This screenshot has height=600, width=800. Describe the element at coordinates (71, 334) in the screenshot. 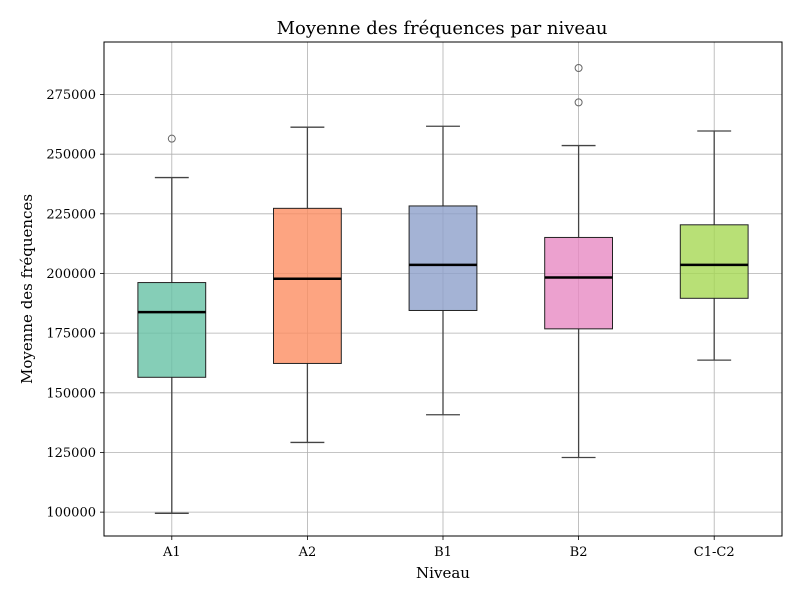

I see `y-tick-label: 175000` at that location.